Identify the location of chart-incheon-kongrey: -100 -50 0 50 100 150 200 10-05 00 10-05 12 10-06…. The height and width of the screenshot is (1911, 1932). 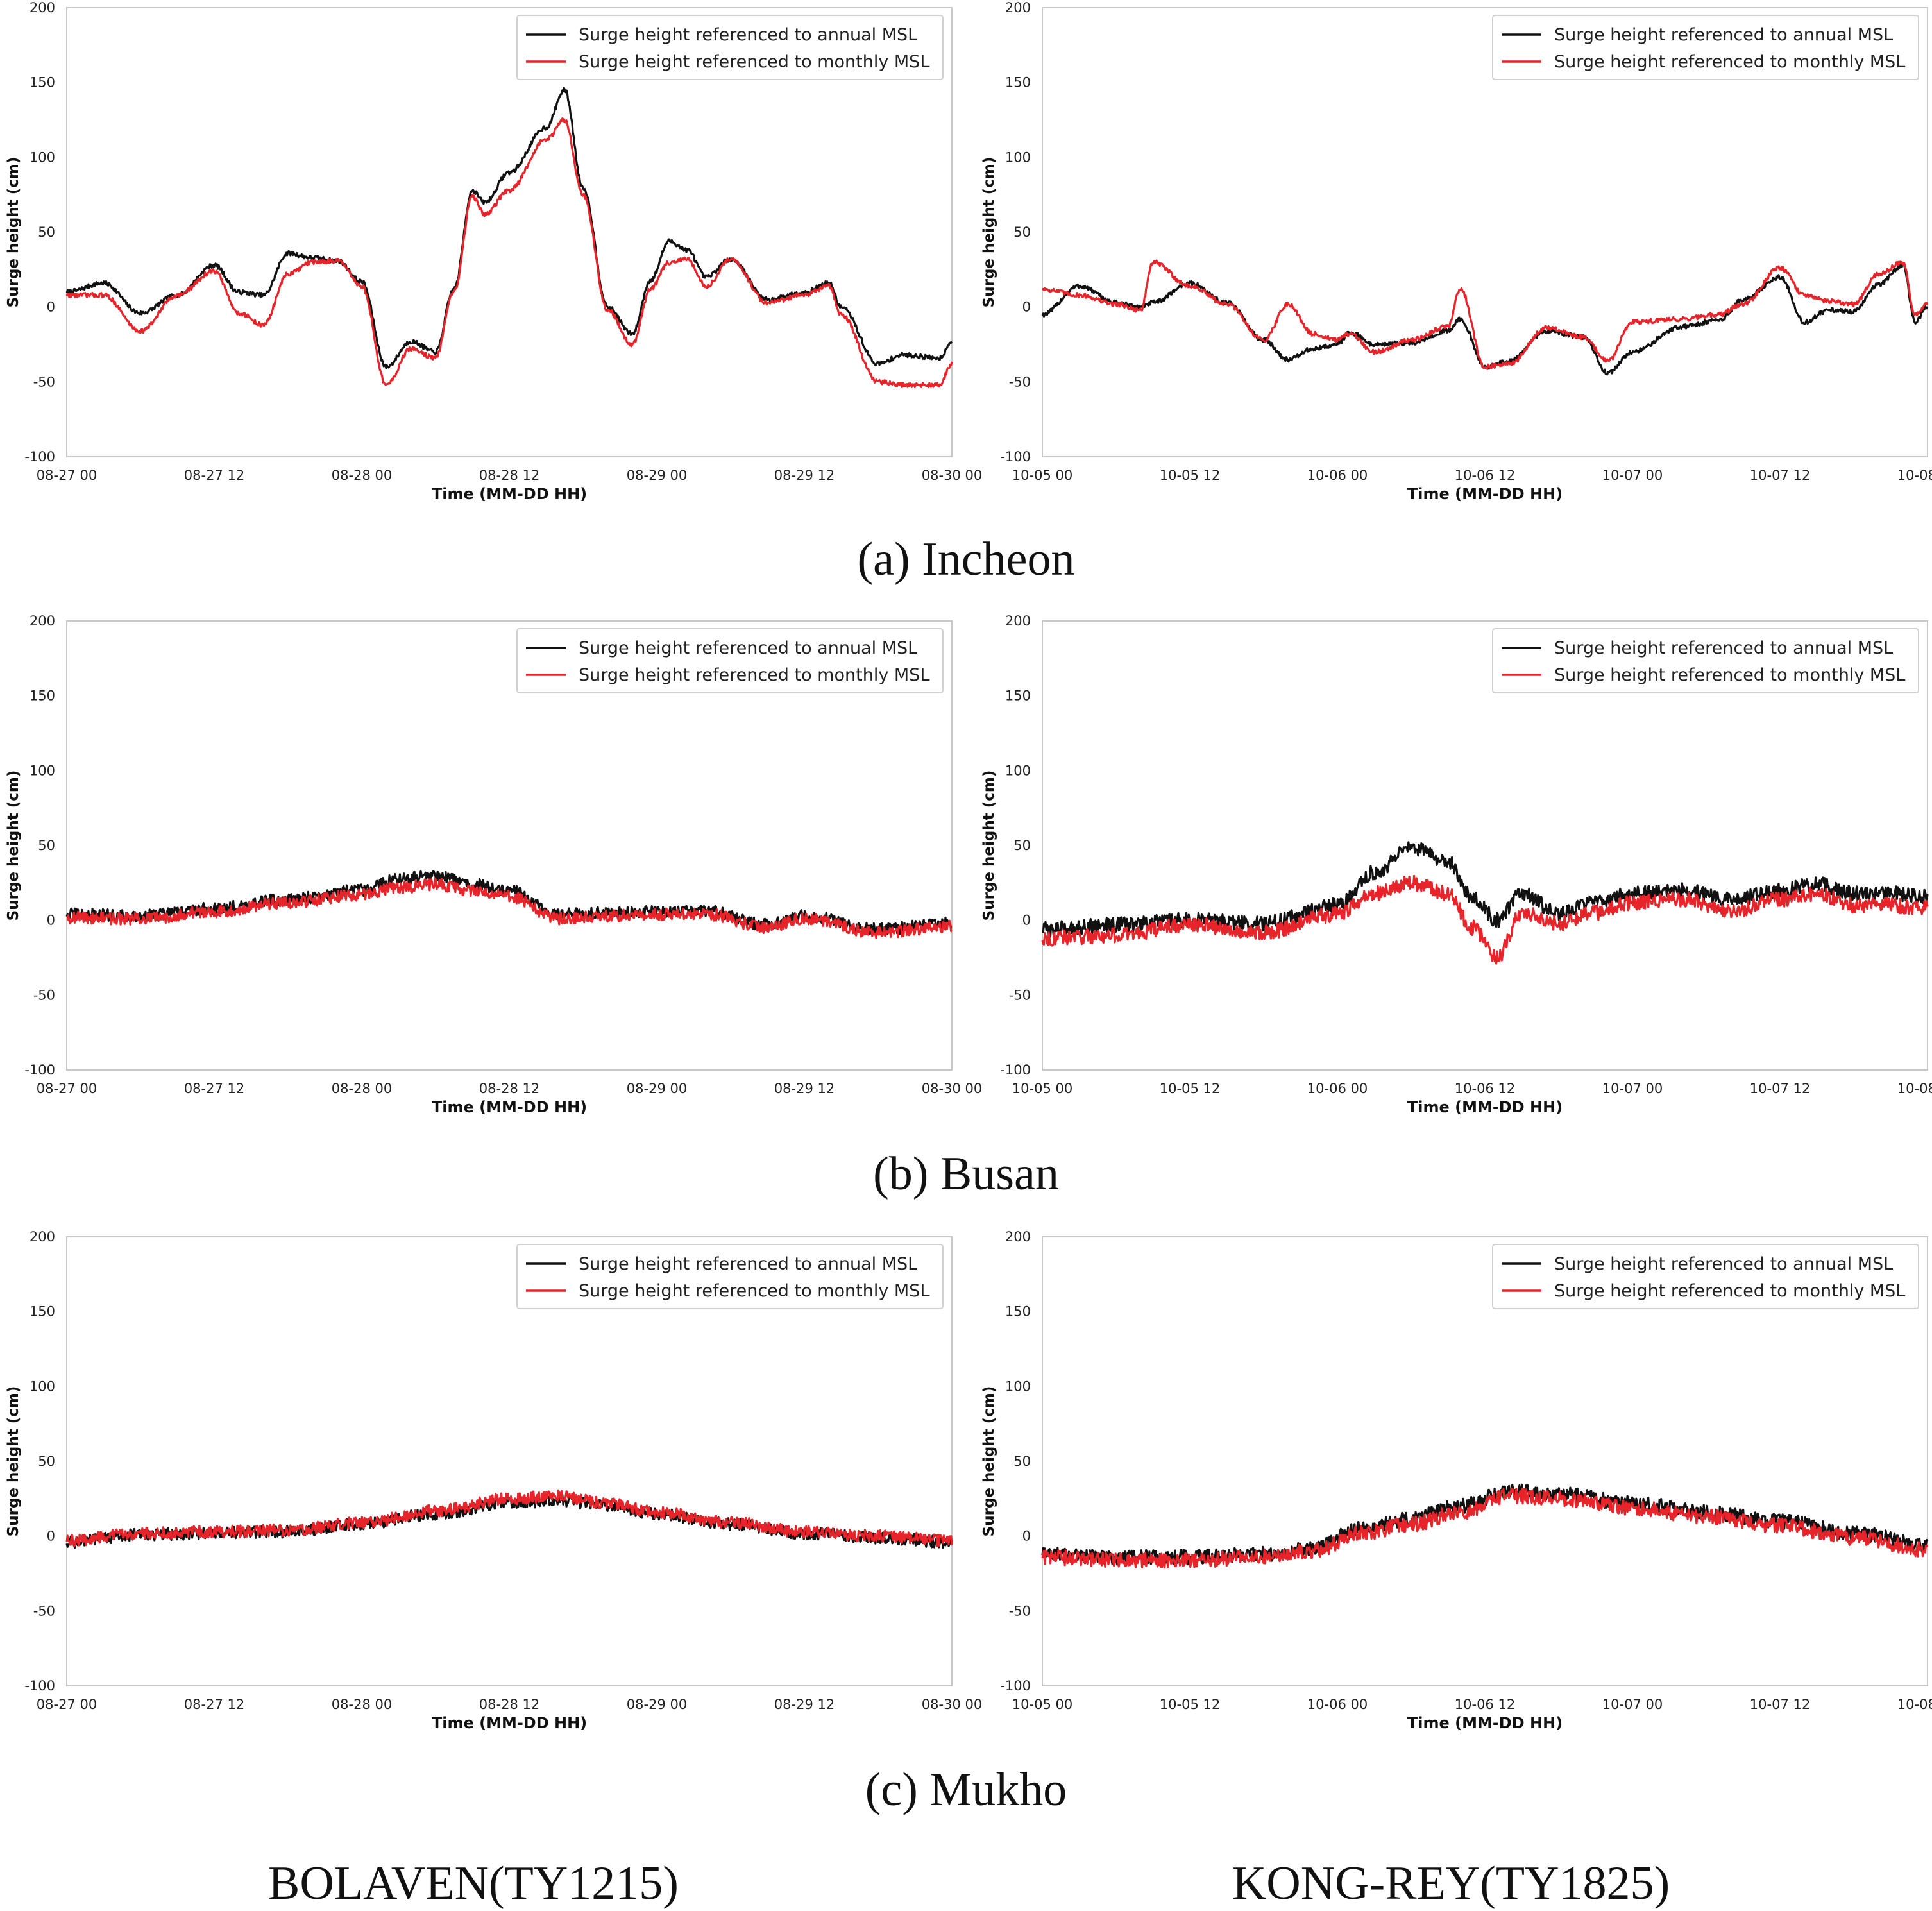
(1456, 252).